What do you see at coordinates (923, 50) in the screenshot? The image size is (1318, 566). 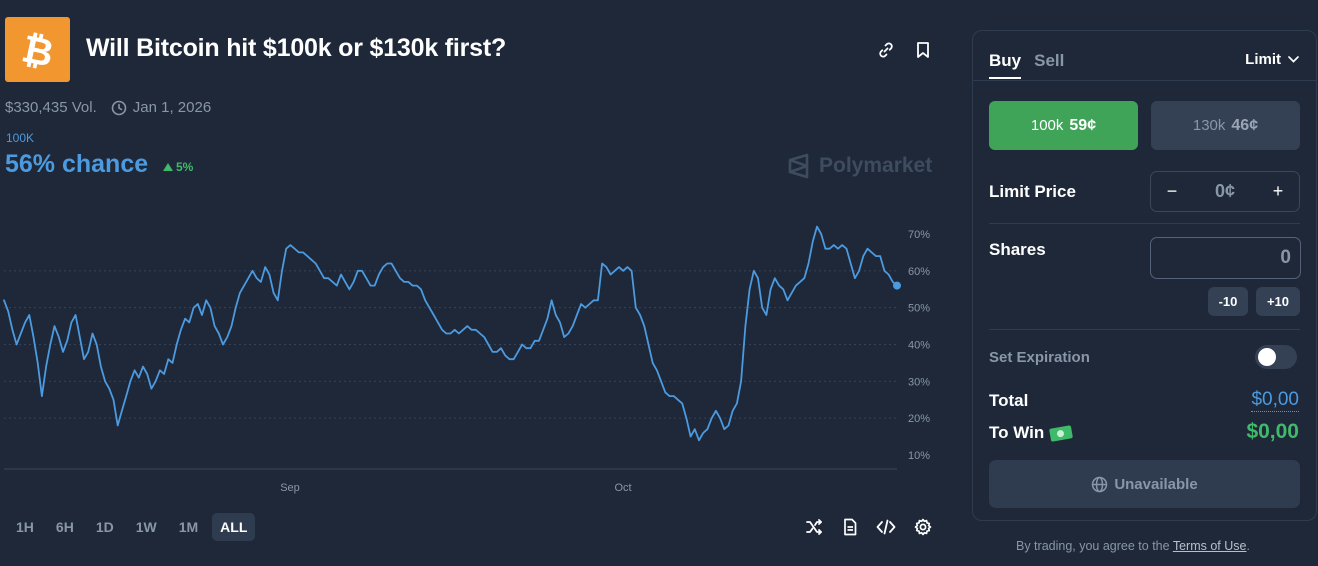 I see `bookmark-icon` at bounding box center [923, 50].